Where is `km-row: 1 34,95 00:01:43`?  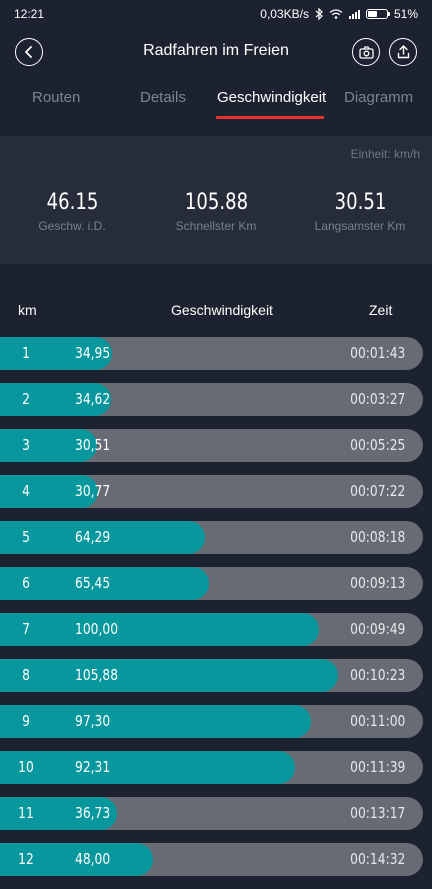
km-row: 1 34,95 00:01:43 is located at coordinates (216, 360).